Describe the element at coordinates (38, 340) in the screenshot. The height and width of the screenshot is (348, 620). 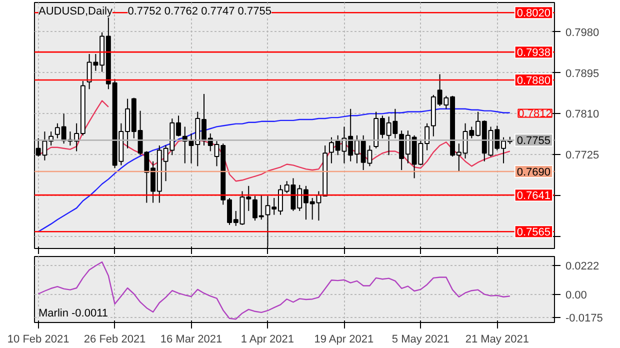
I see `x-tick-label: 10 Feb 2021` at that location.